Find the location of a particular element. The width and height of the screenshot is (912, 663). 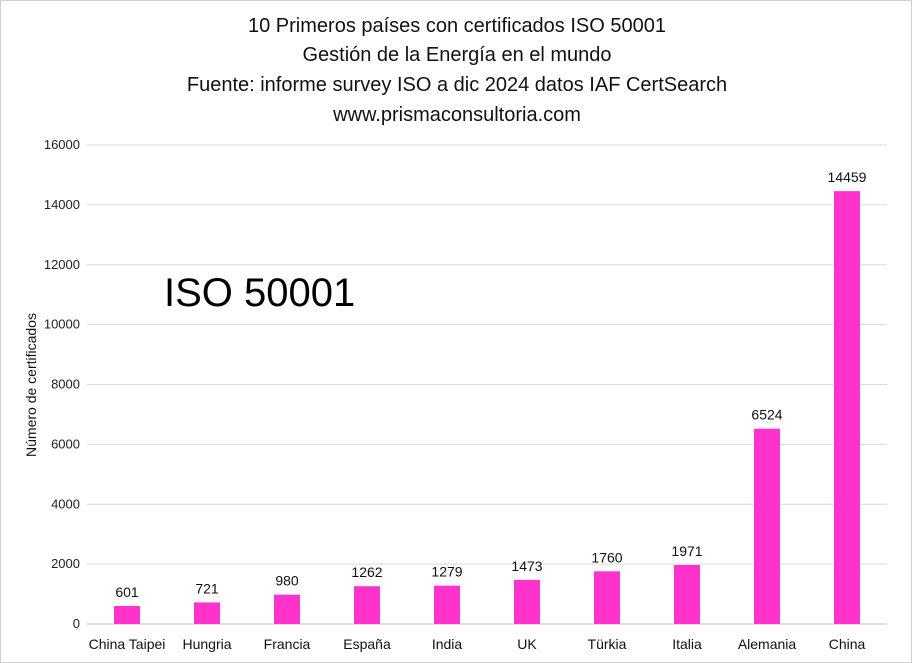

chart-title-line-2: Gestión de la Energía en el mundo is located at coordinates (457, 55).